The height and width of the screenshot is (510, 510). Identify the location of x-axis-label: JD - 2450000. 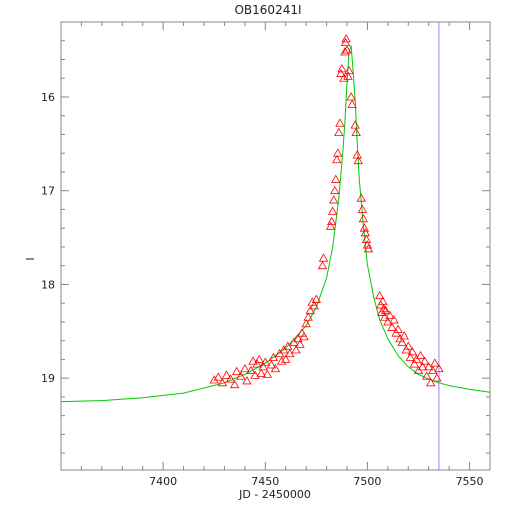
(274, 494).